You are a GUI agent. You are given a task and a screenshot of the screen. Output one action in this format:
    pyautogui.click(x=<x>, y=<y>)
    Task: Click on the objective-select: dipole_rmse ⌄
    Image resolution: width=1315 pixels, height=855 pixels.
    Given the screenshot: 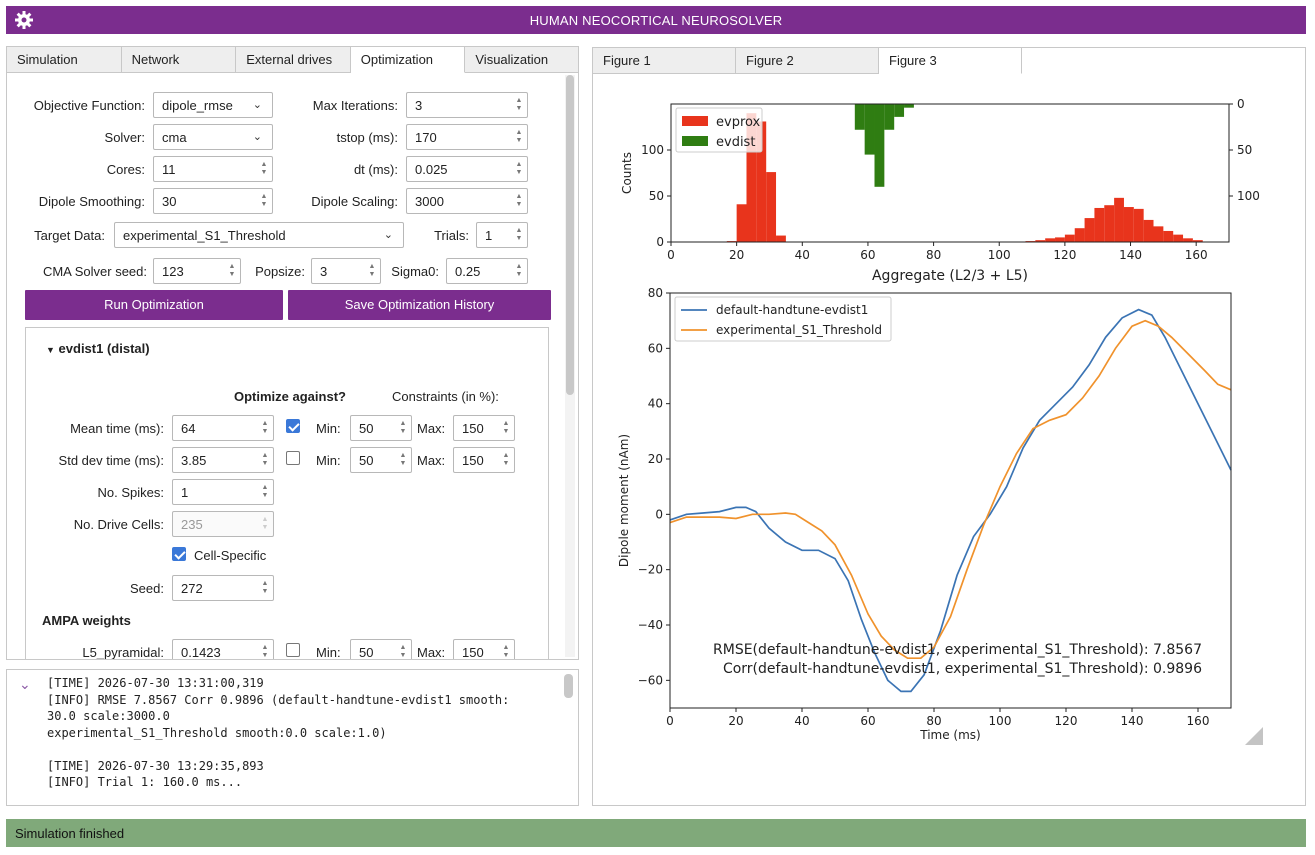 What is the action you would take?
    pyautogui.click(x=213, y=105)
    